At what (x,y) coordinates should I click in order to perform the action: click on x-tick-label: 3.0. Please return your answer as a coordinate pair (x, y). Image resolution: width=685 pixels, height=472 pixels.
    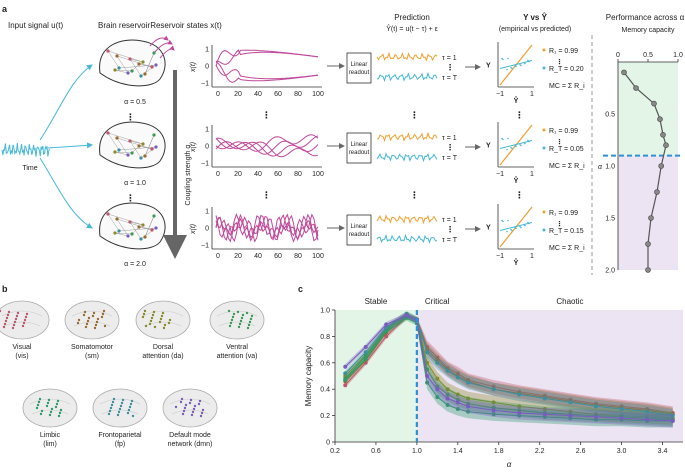
    Looking at the image, I should click on (622, 451).